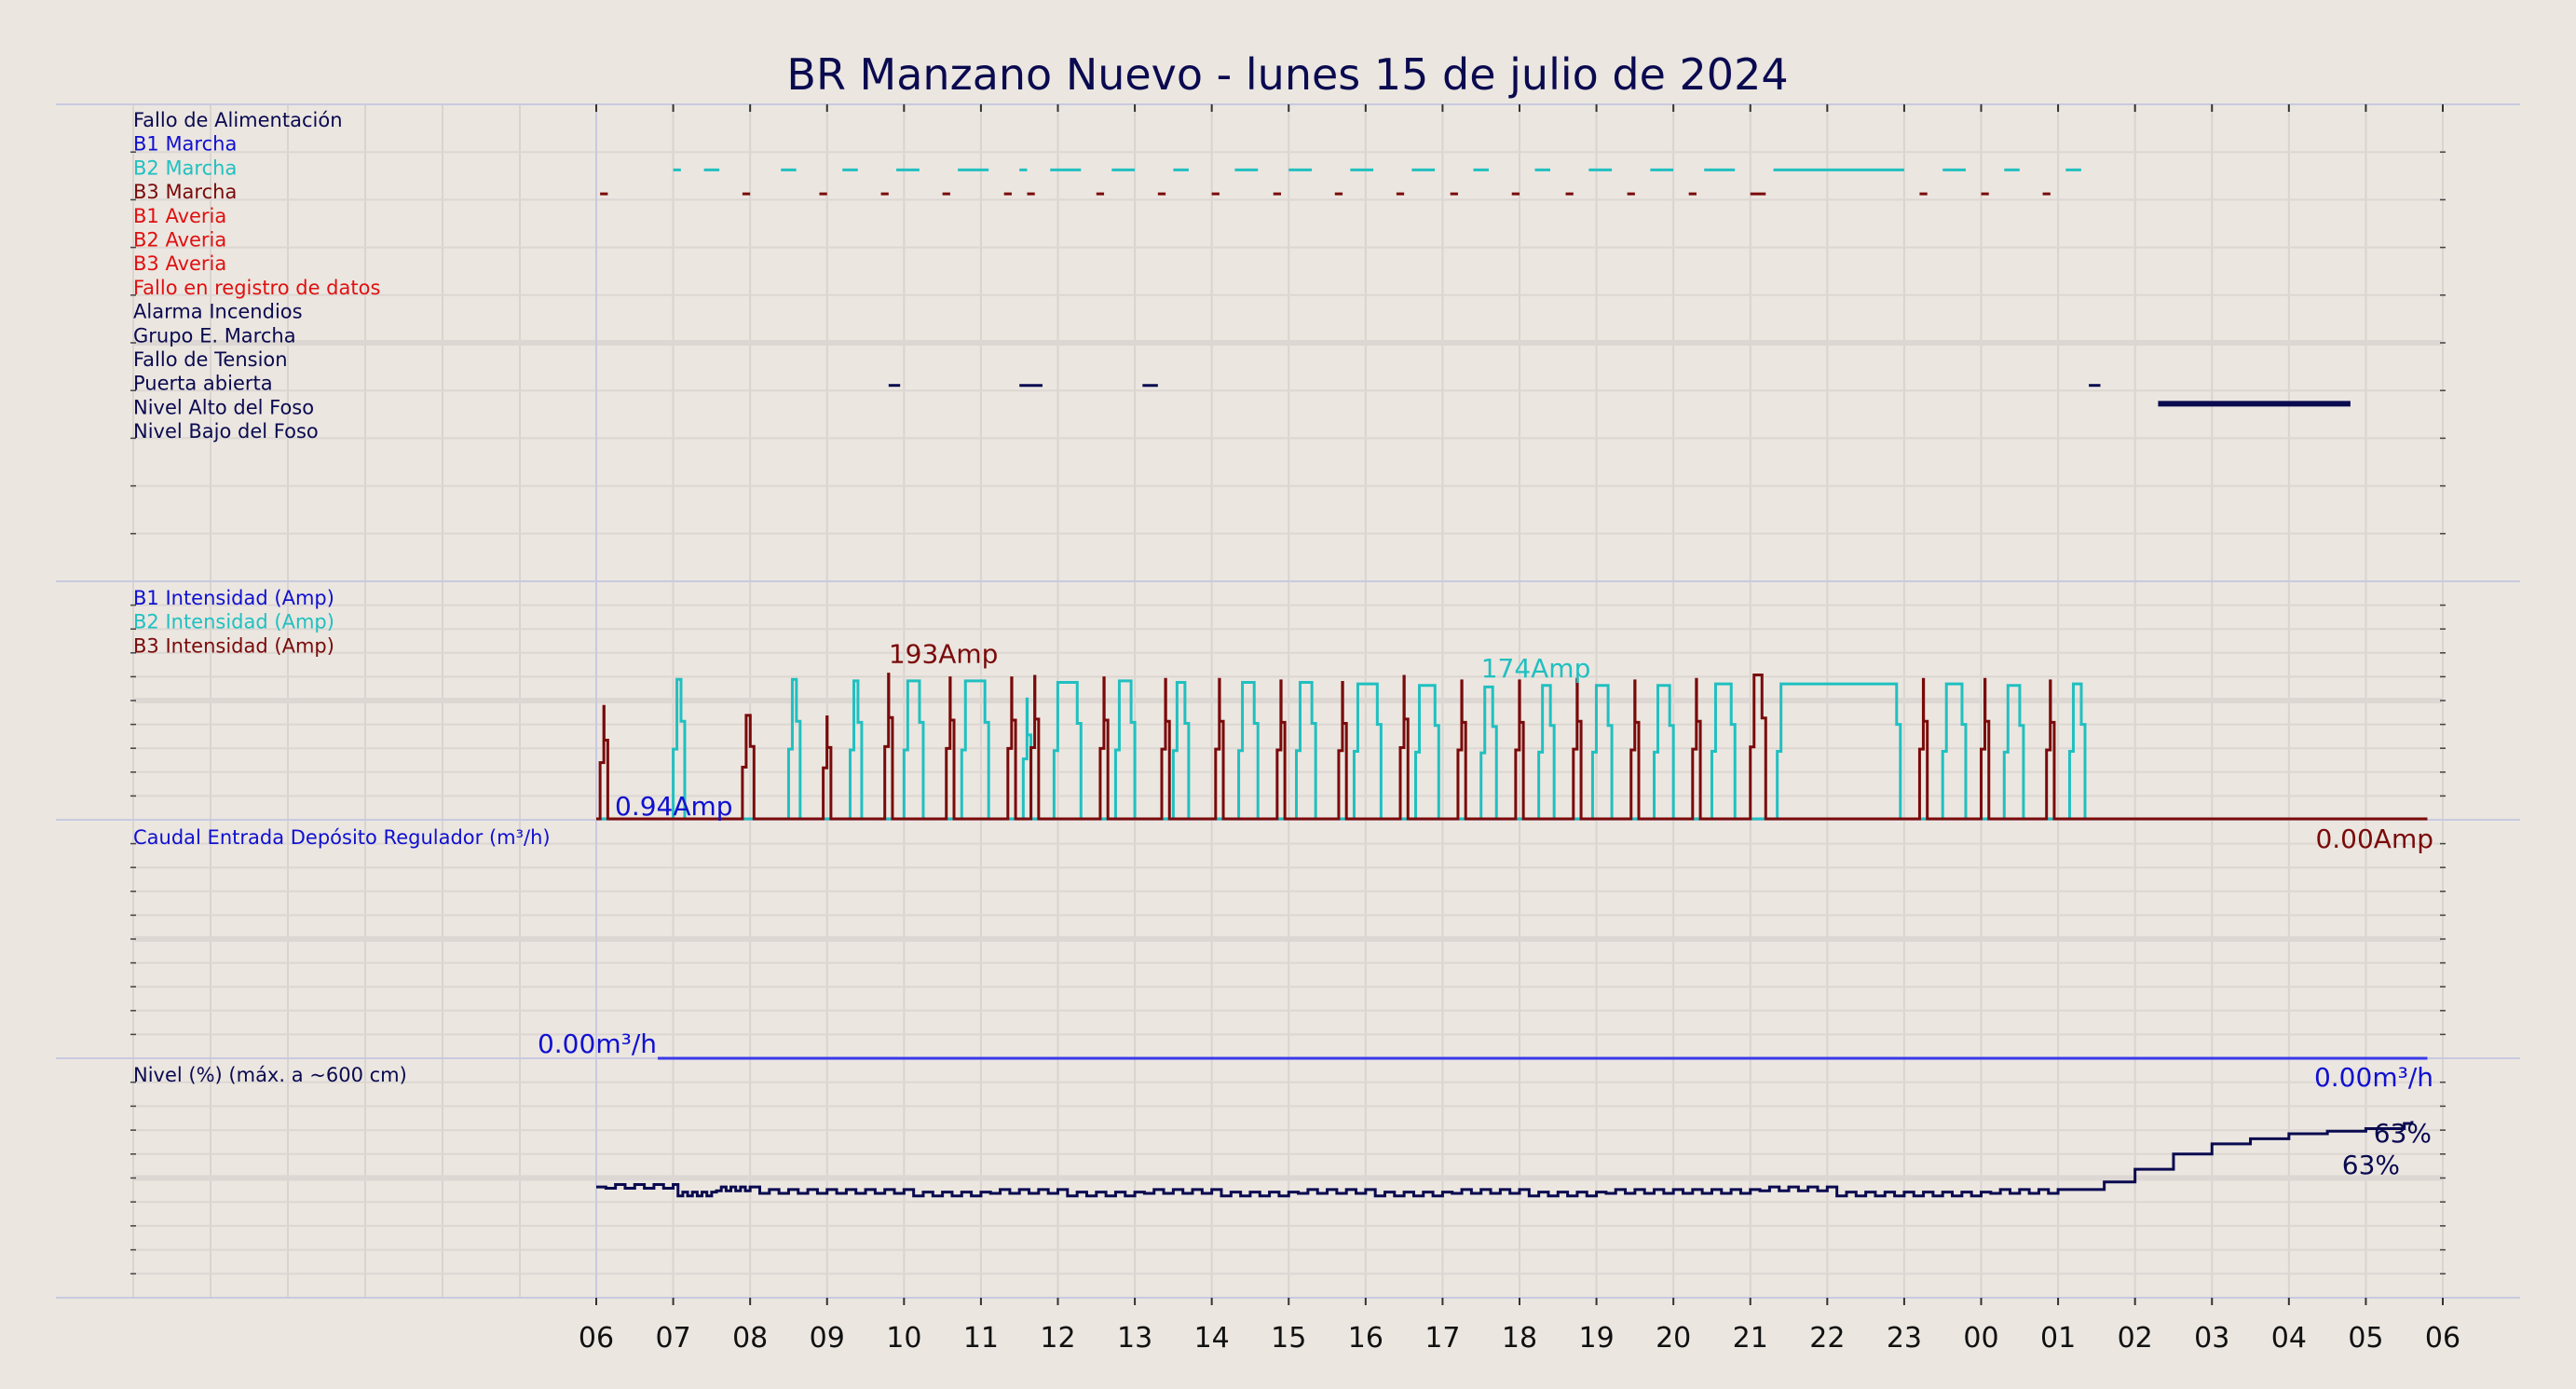 This screenshot has width=2576, height=1389. Describe the element at coordinates (233, 645) in the screenshot. I see `current-label: B3 Intensidad (Amp)` at that location.